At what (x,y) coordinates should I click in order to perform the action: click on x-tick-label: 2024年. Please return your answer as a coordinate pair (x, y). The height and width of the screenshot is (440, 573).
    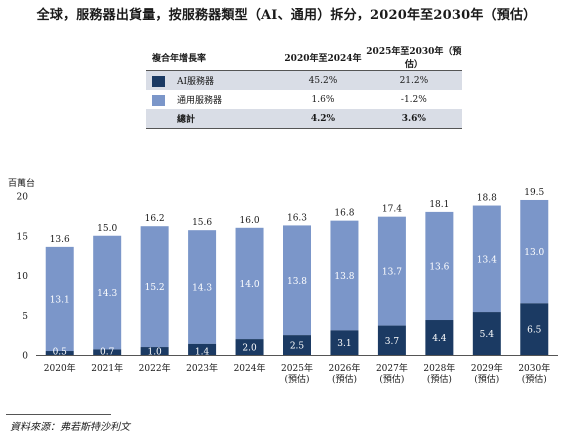
    Looking at the image, I should click on (250, 368).